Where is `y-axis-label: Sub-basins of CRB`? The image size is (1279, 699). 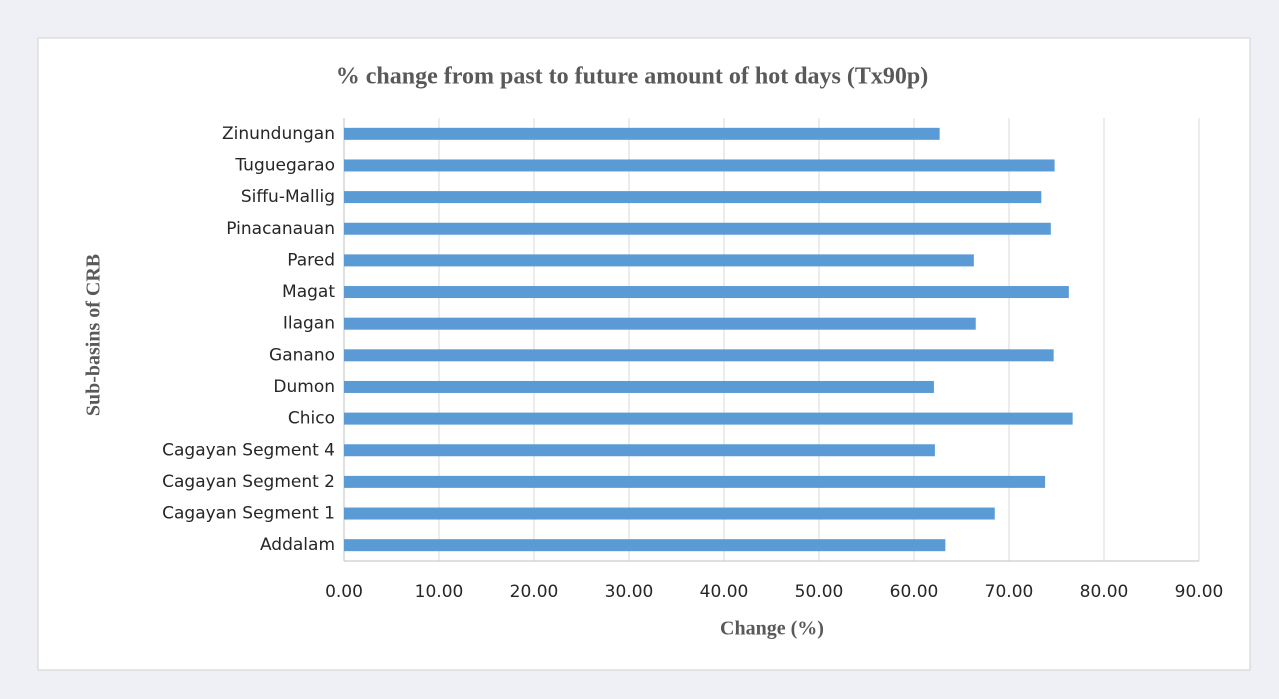 y-axis-label: Sub-basins of CRB is located at coordinates (94, 335).